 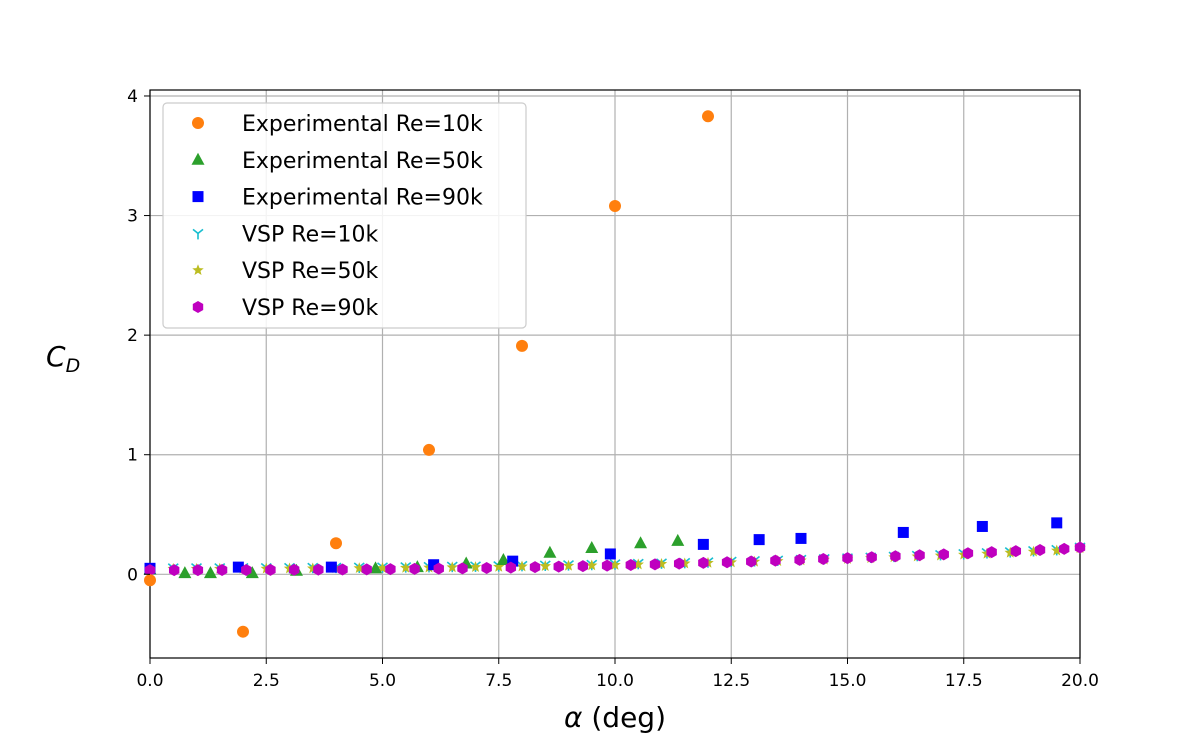 I want to click on y-axis-label: CD, so click(x=63, y=358).